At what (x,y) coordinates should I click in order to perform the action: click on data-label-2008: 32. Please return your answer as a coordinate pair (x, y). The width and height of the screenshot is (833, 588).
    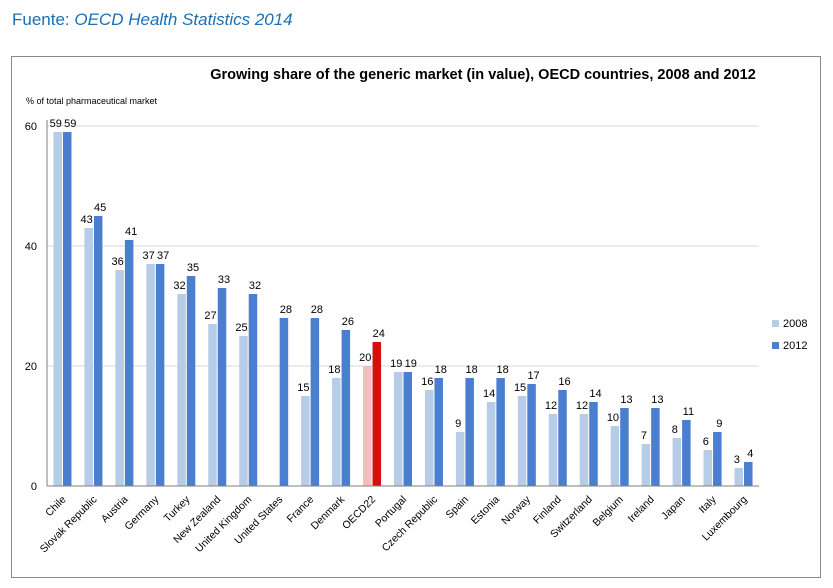
    Looking at the image, I should click on (179, 286).